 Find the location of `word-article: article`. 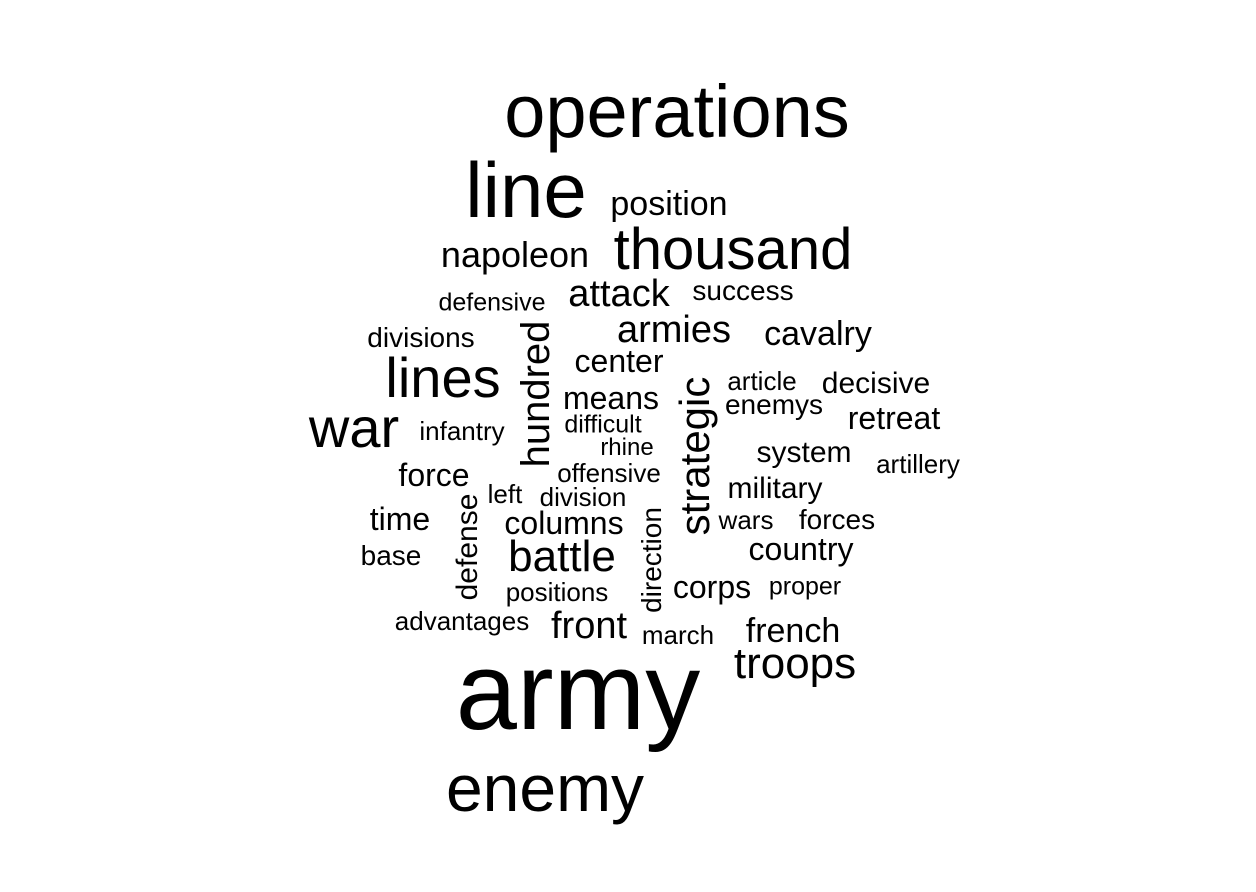

word-article: article is located at coordinates (762, 381).